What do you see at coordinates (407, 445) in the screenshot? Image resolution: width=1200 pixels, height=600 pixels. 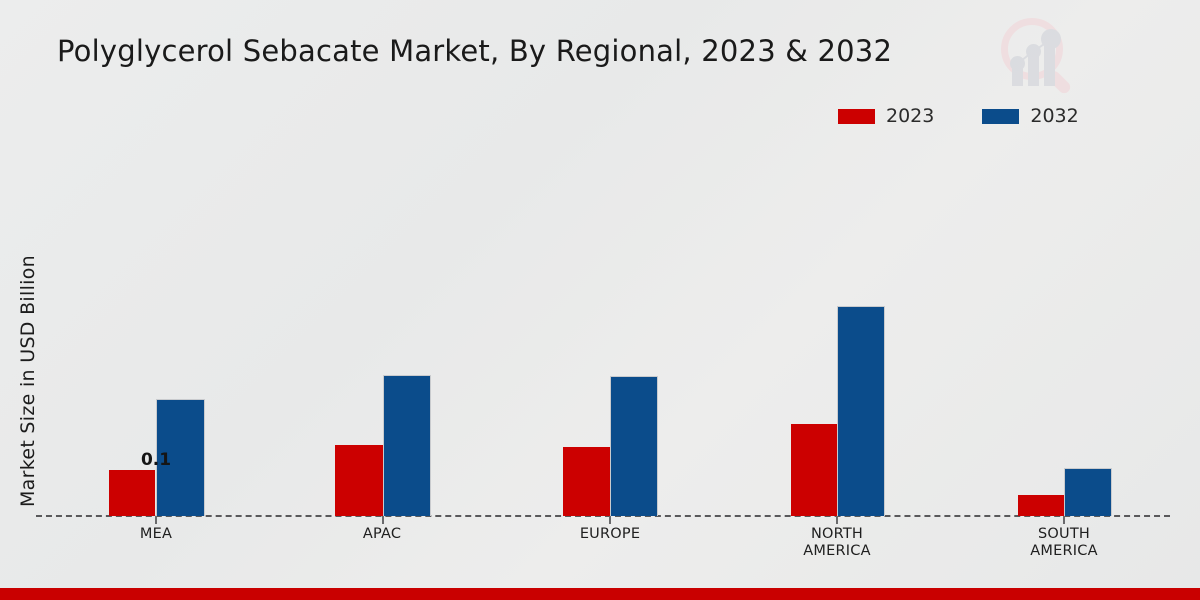 I see `bar-apac-2032` at bounding box center [407, 445].